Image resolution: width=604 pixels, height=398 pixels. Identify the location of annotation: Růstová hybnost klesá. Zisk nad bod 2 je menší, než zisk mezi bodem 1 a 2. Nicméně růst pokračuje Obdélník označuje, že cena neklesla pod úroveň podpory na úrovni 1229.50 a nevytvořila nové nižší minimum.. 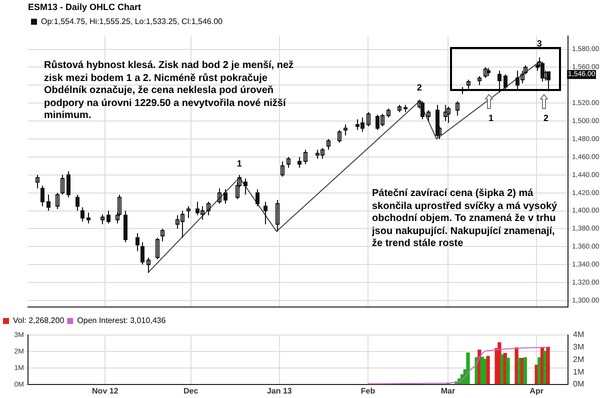
(169, 91).